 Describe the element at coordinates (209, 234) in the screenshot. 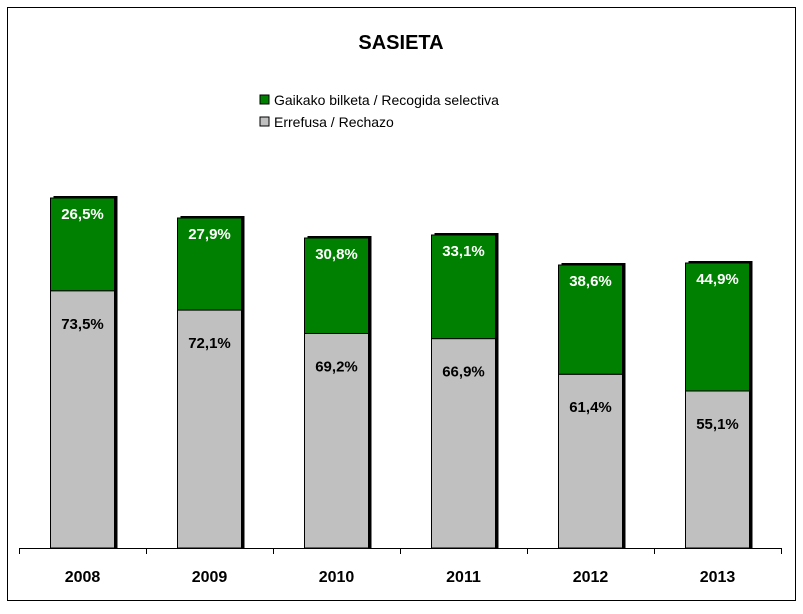

I see `data-label-selective: 27,9%` at that location.